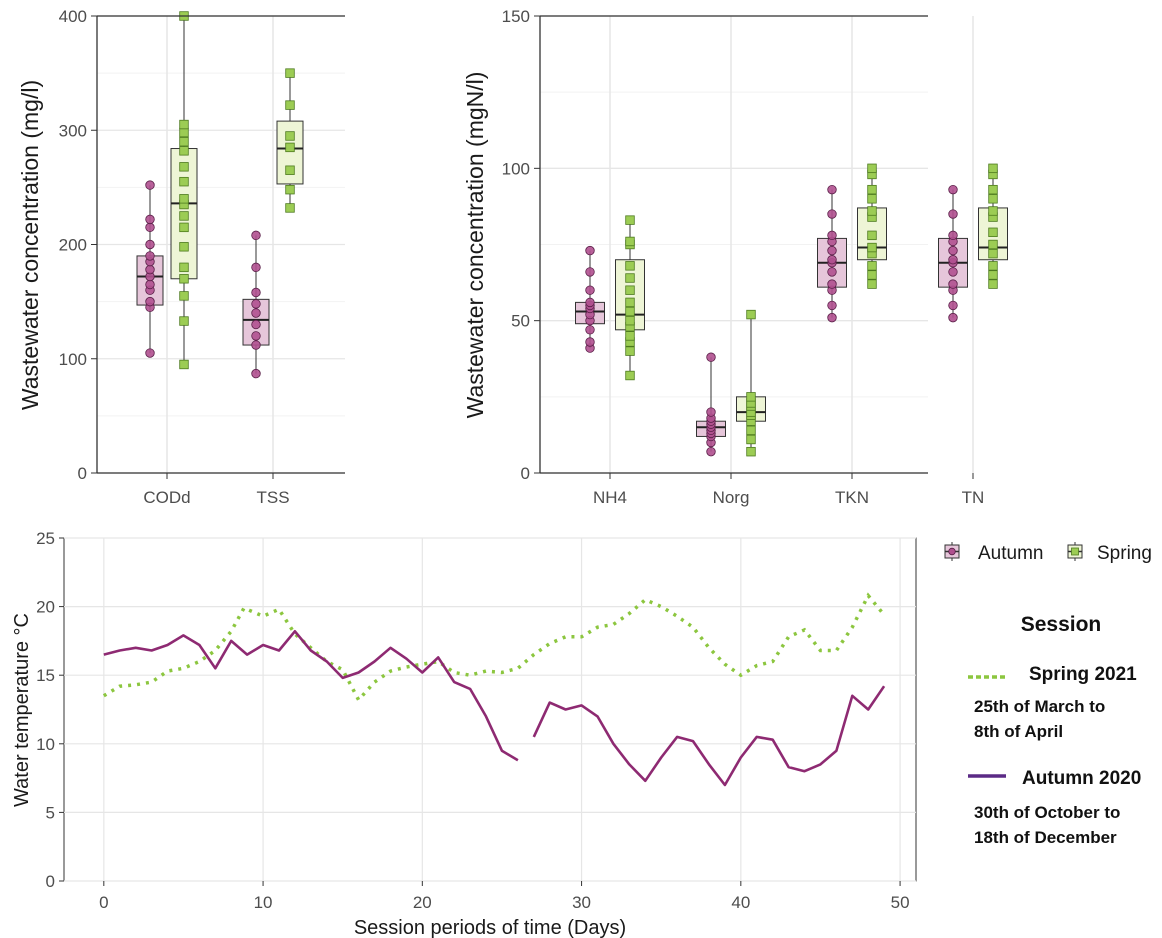 The image size is (1162, 938). I want to click on x-tick-label: 20, so click(422, 902).